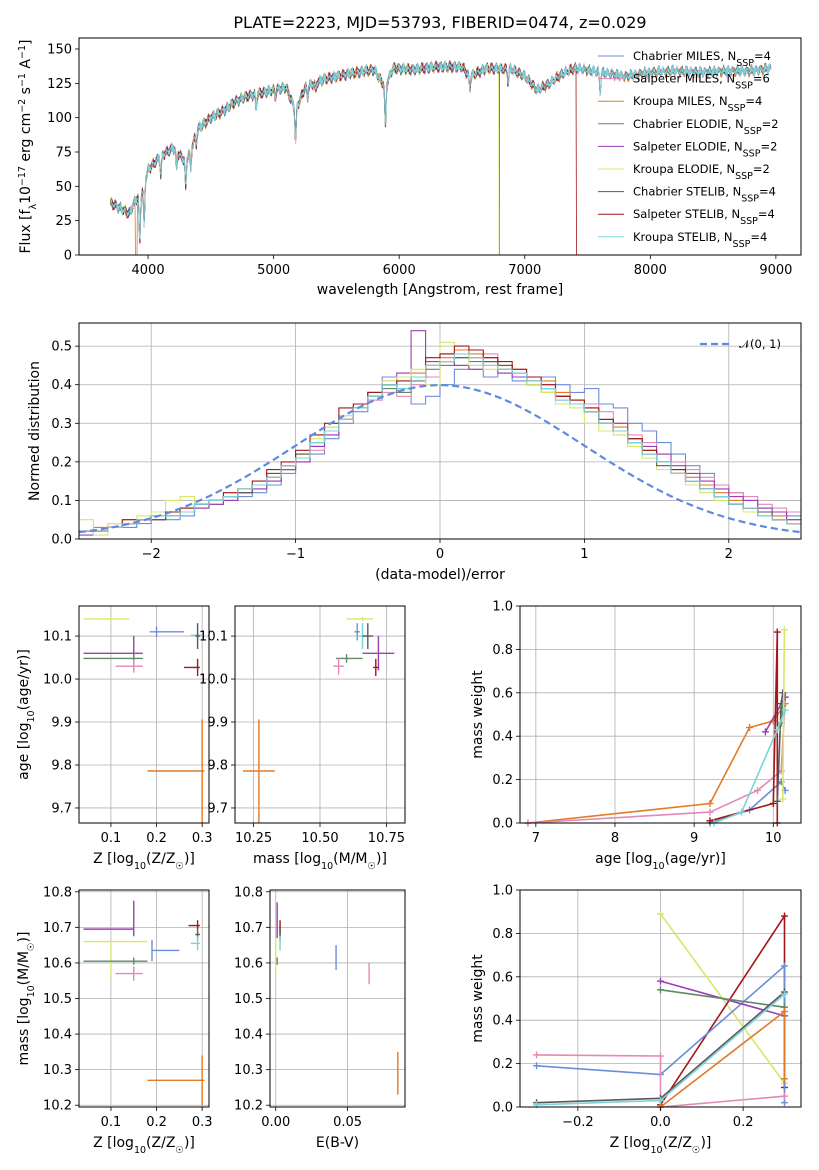  What do you see at coordinates (57, 1035) in the screenshot?
I see `mass-vs-z-ytick-label: 10.4` at bounding box center [57, 1035].